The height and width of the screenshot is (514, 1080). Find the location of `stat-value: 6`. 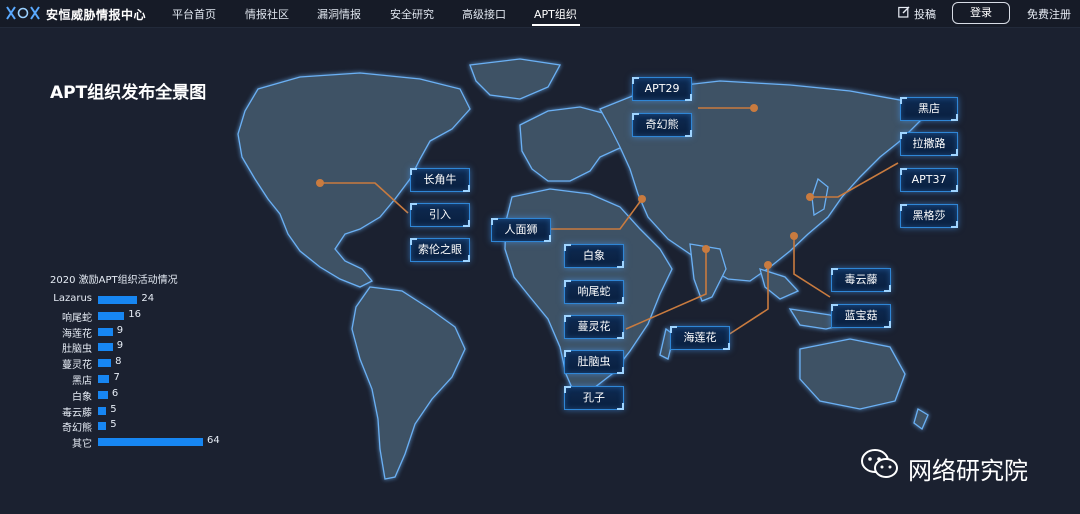

stat-value: 6 is located at coordinates (115, 393).